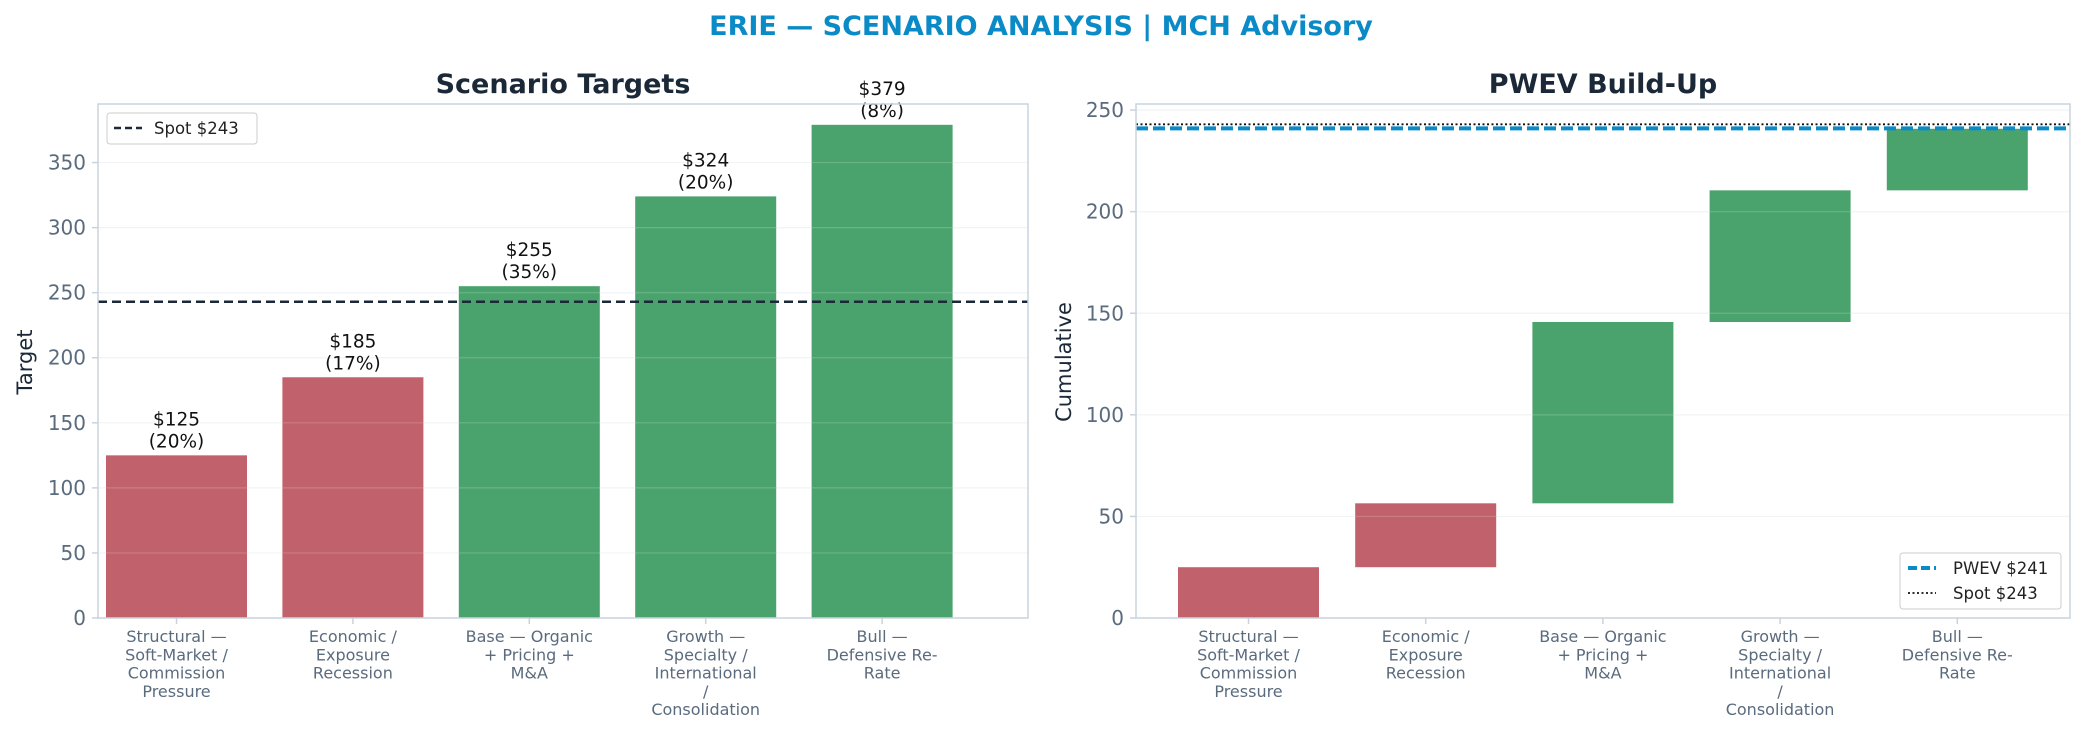 Image resolution: width=2083 pixels, height=742 pixels. I want to click on bar-data-label: (35%), so click(530, 272).